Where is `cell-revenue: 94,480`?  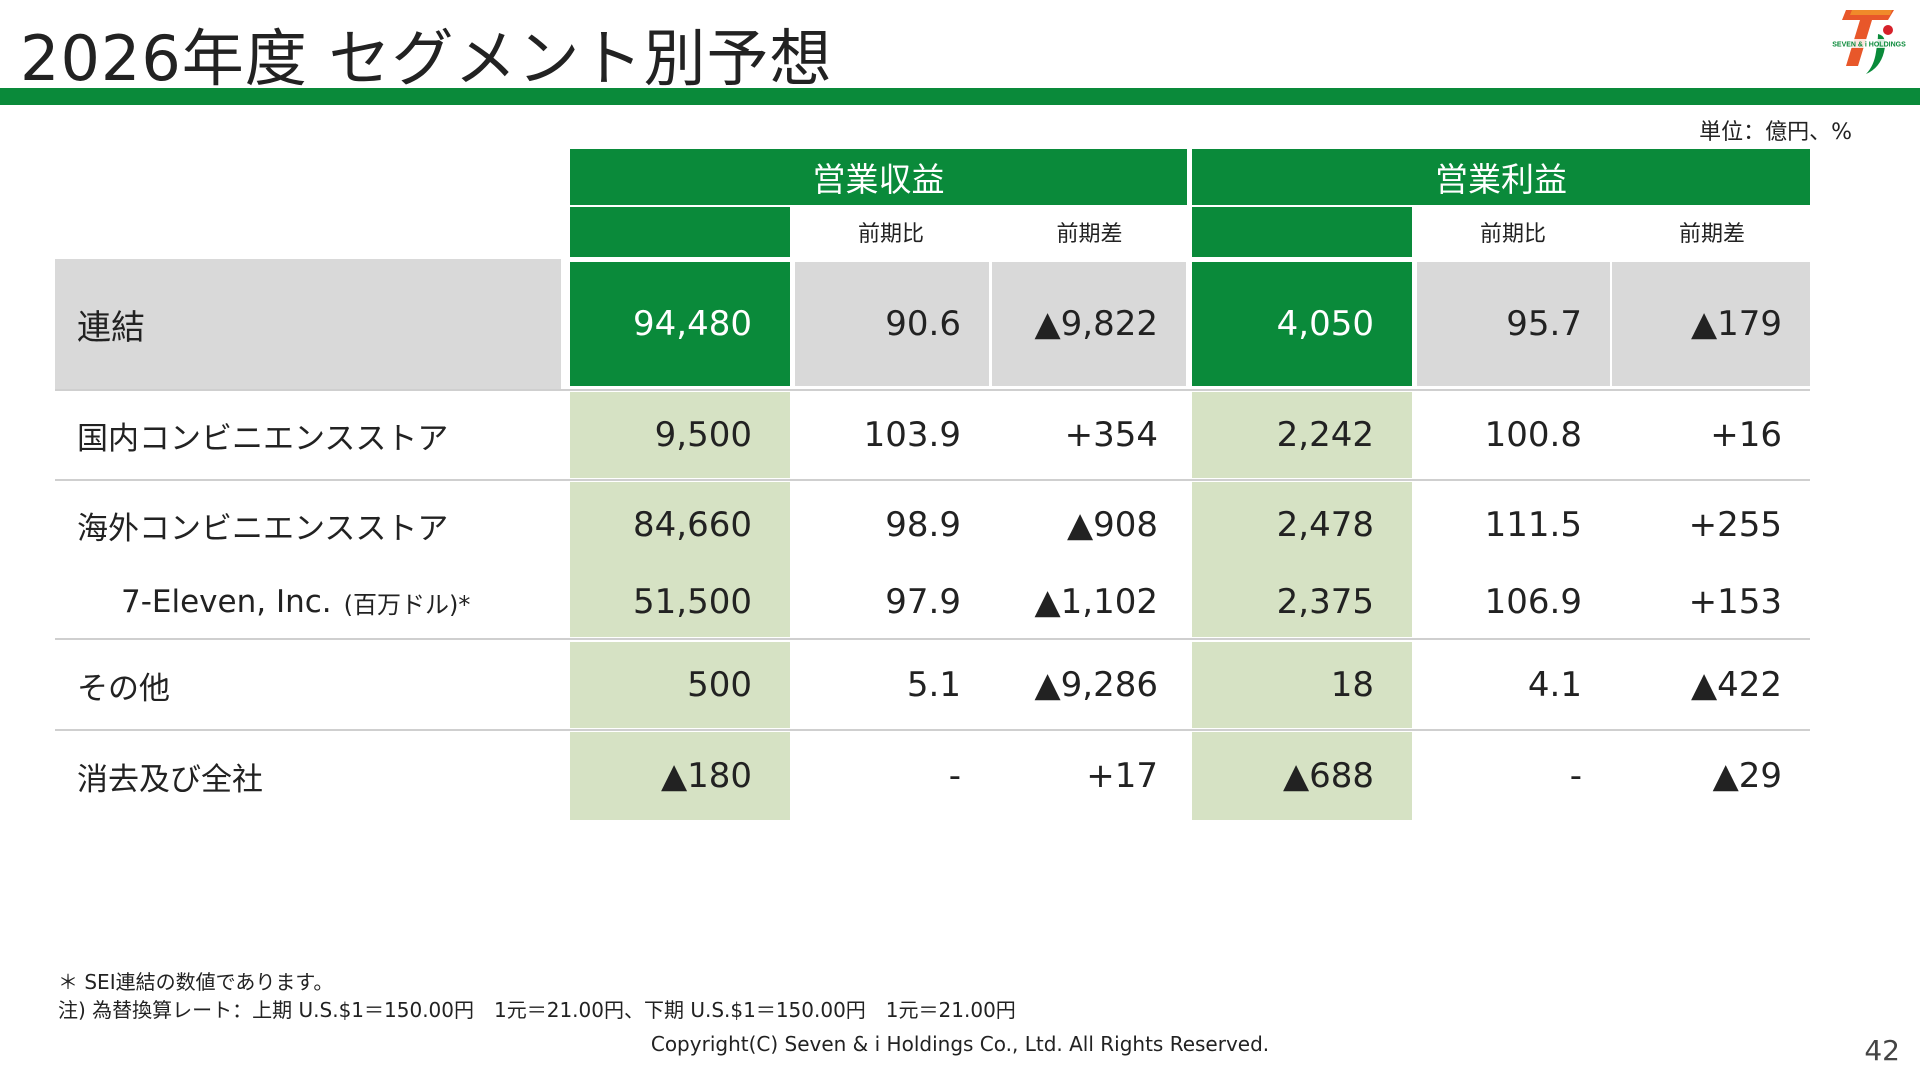
cell-revenue: 94,480 is located at coordinates (680, 324).